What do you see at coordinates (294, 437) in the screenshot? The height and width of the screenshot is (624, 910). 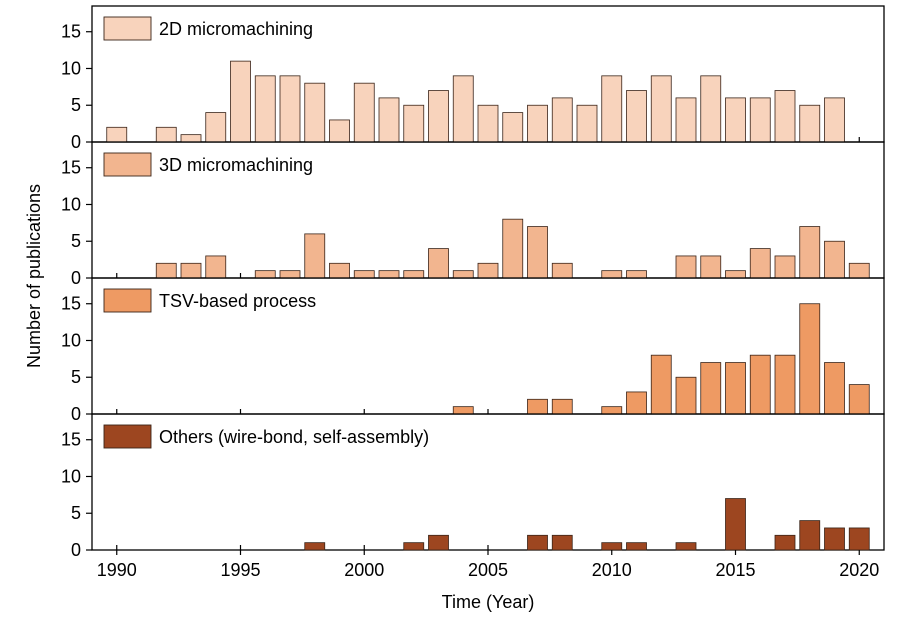 I see `legend-label: Others (wire-bond, self-assembly)` at bounding box center [294, 437].